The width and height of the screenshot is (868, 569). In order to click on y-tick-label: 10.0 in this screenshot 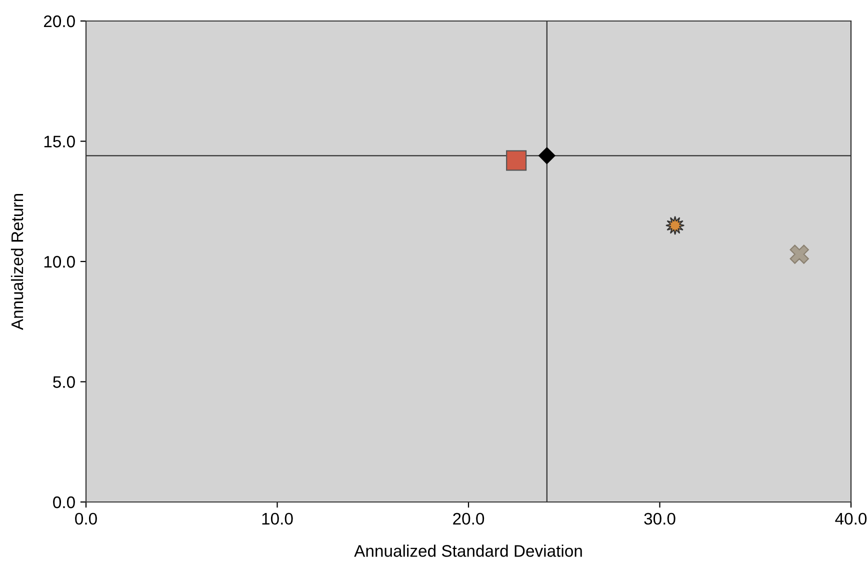, I will do `click(59, 262)`.